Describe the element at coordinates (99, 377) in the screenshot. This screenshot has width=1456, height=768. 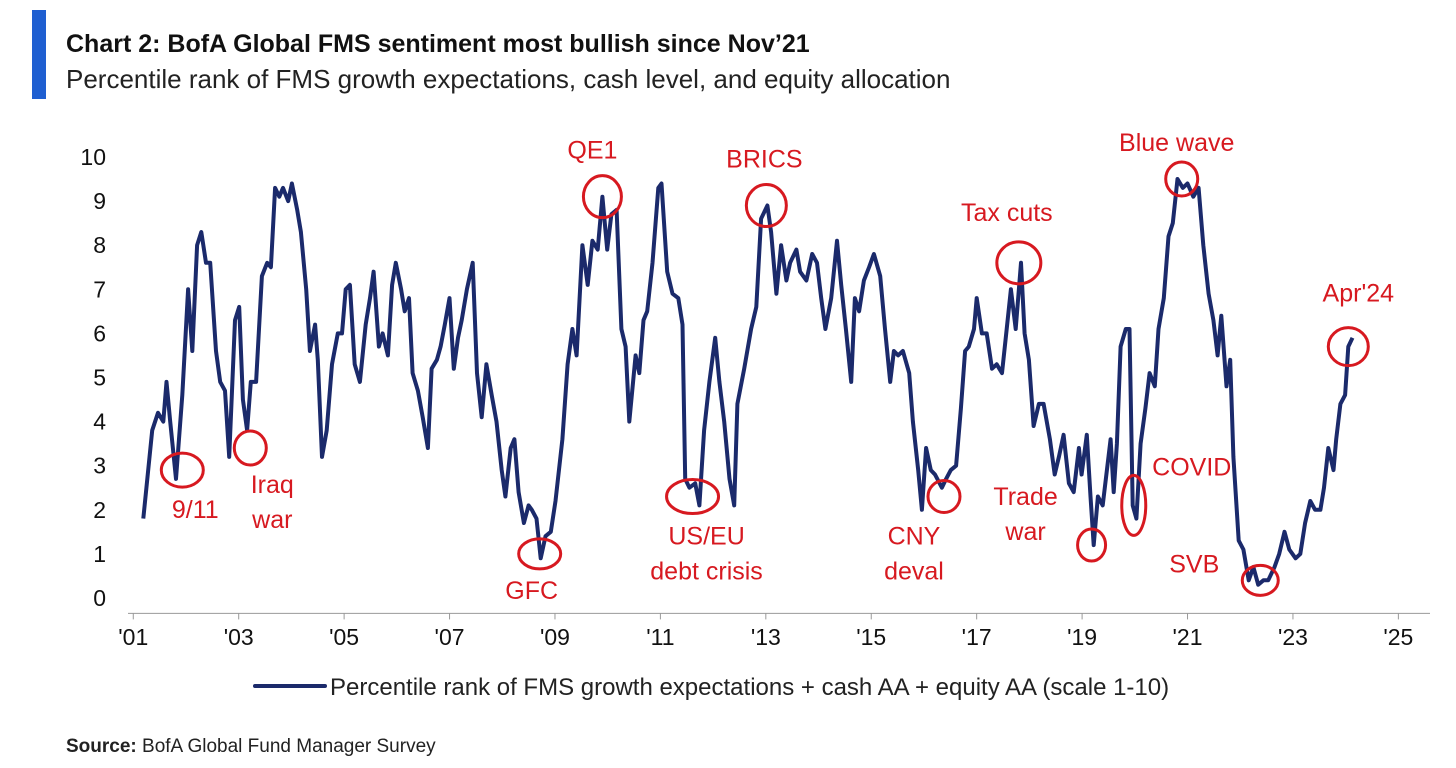
I see `y-tick-label: 5` at that location.